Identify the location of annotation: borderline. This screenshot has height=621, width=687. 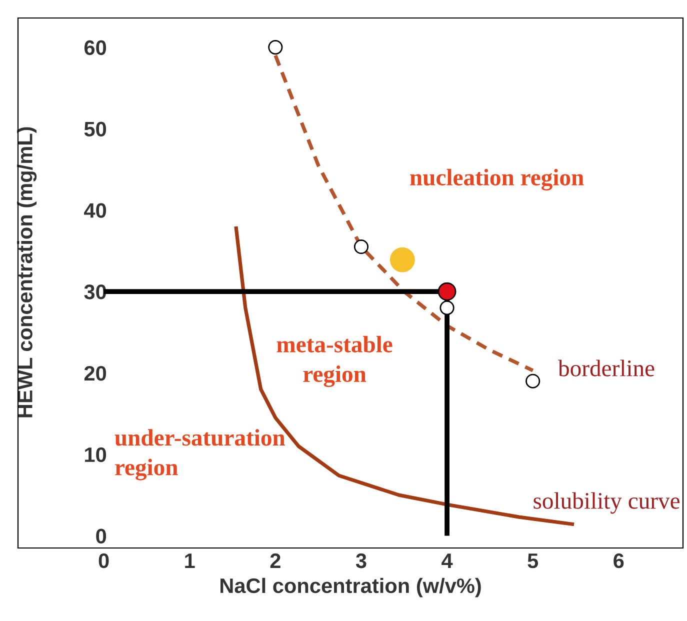
(606, 368).